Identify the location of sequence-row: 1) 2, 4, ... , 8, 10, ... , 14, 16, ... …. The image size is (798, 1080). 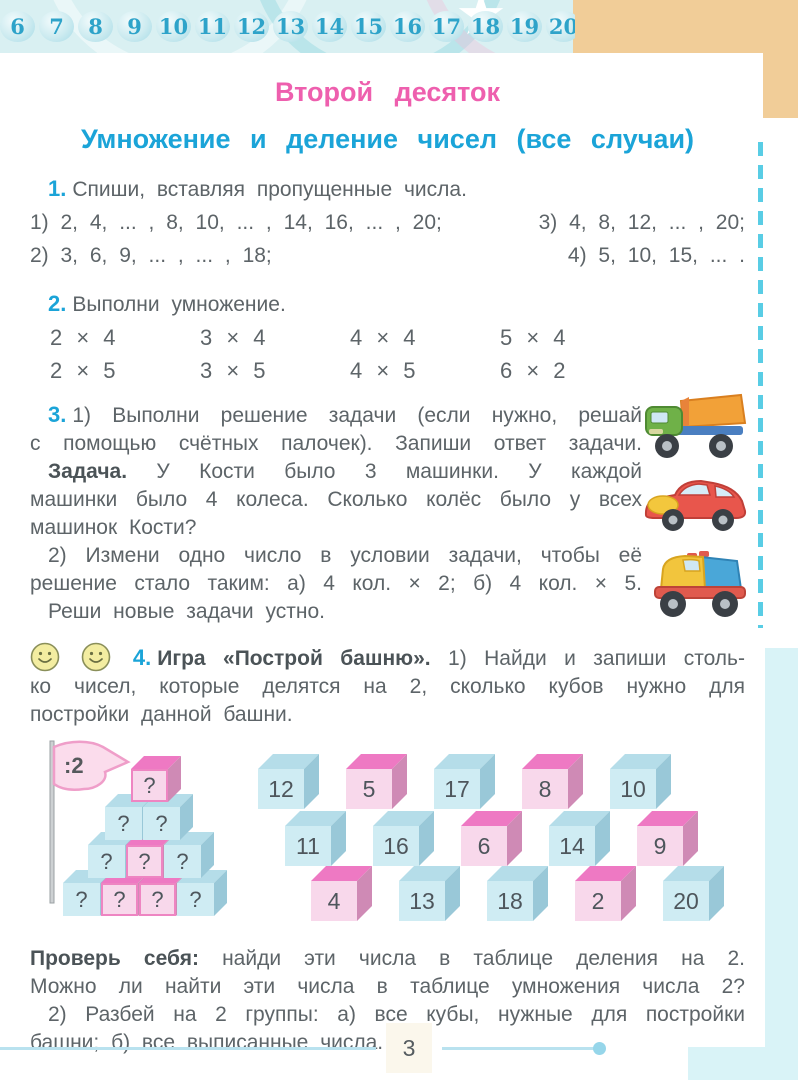
(387, 222).